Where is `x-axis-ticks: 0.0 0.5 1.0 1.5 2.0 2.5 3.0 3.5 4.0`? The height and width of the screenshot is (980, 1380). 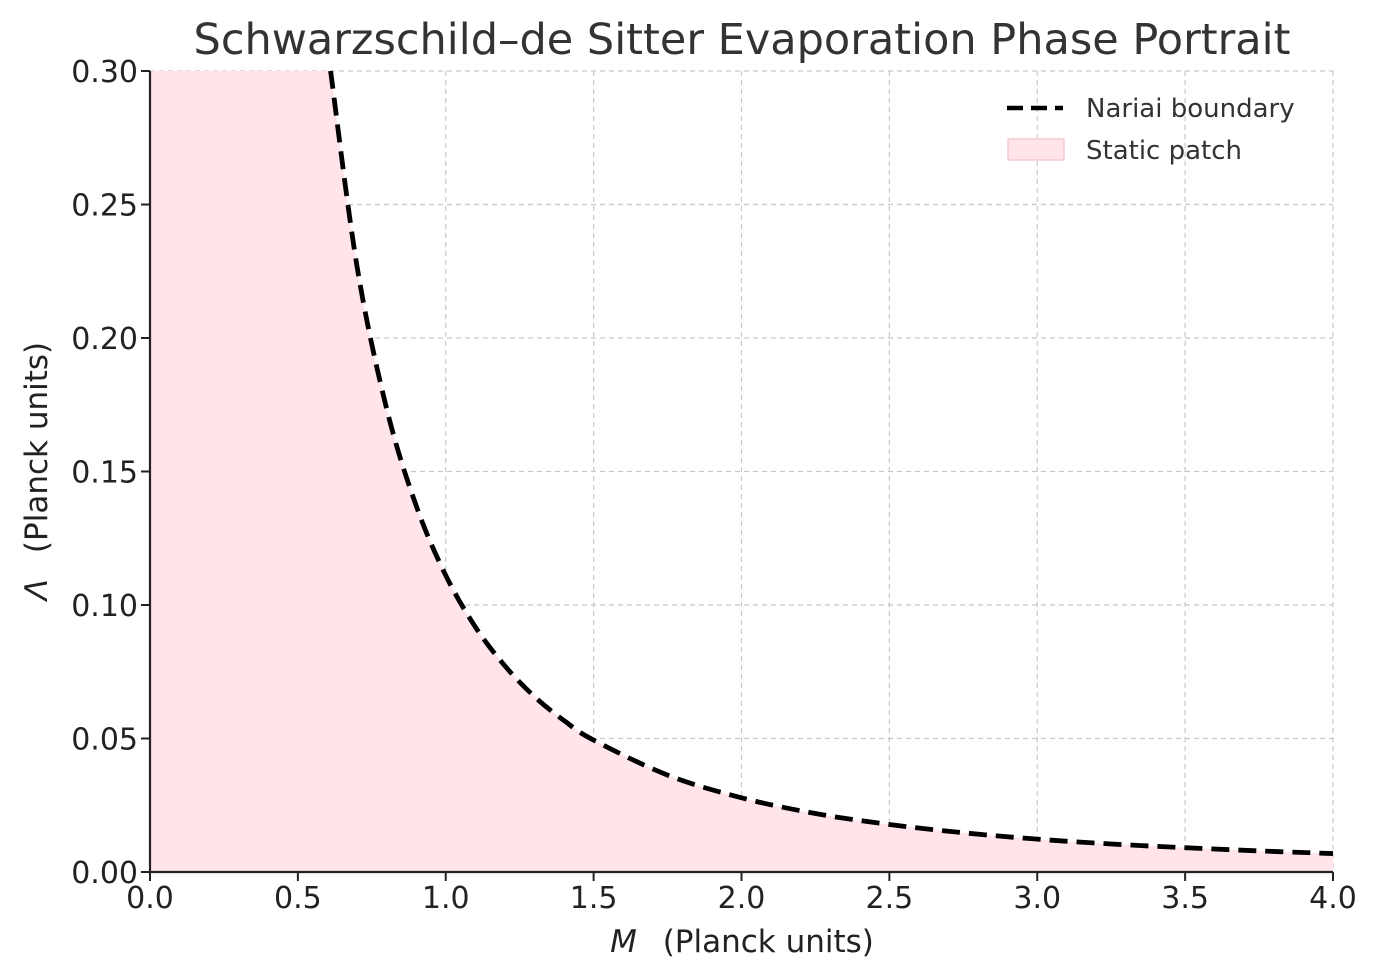
x-axis-ticks: 0.0 0.5 1.0 1.5 2.0 2.5 3.0 3.5 4.0 is located at coordinates (741, 894).